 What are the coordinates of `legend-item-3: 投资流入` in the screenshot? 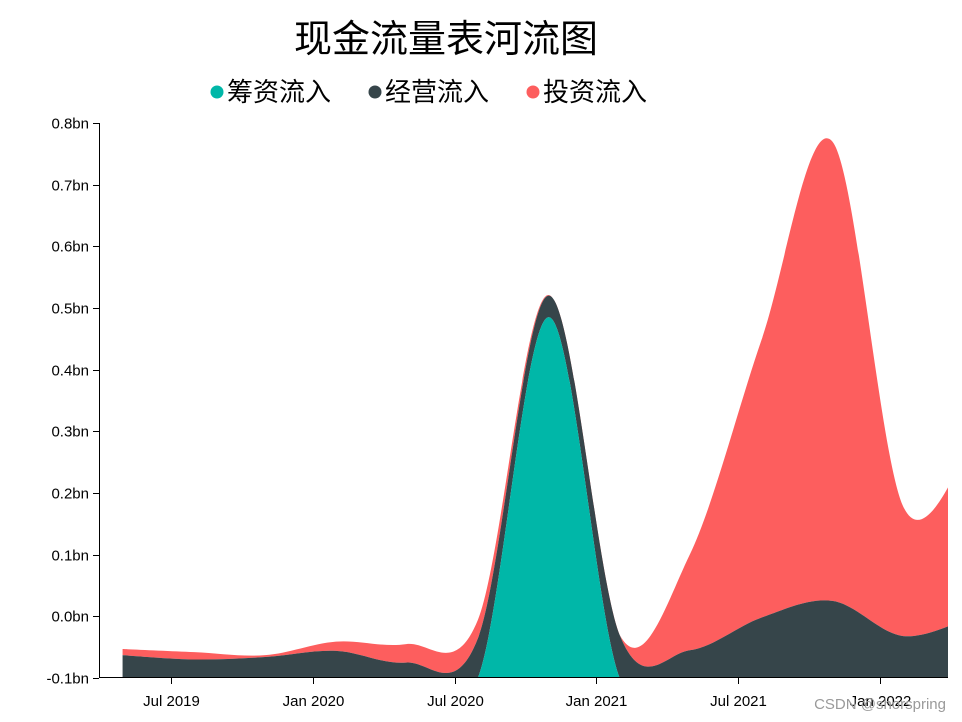 It's located at (587, 93).